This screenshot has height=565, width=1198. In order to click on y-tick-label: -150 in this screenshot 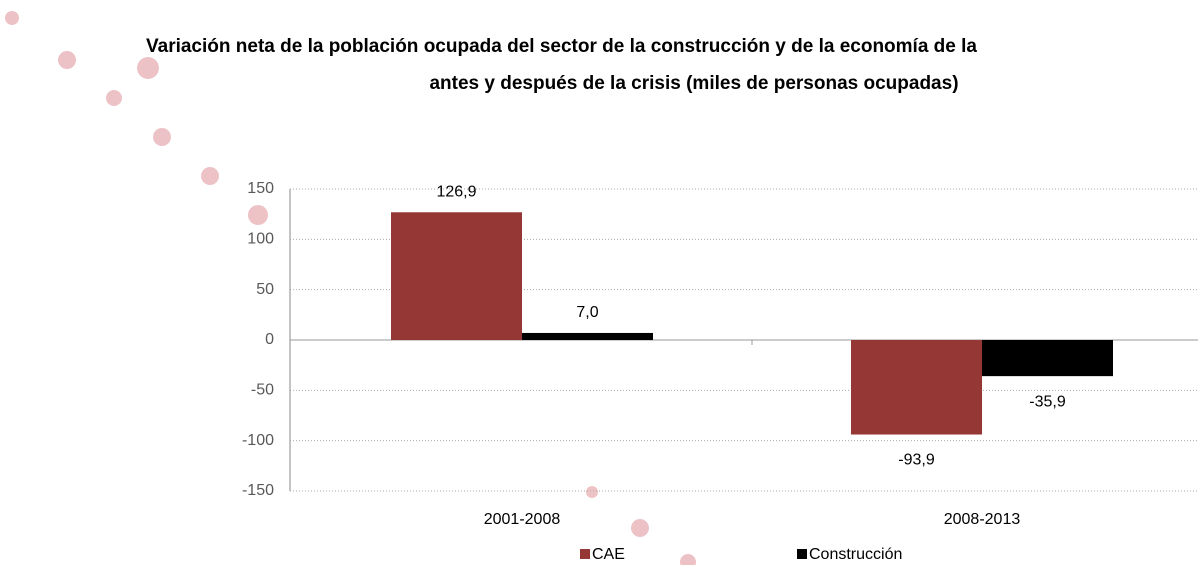, I will do `click(258, 490)`.